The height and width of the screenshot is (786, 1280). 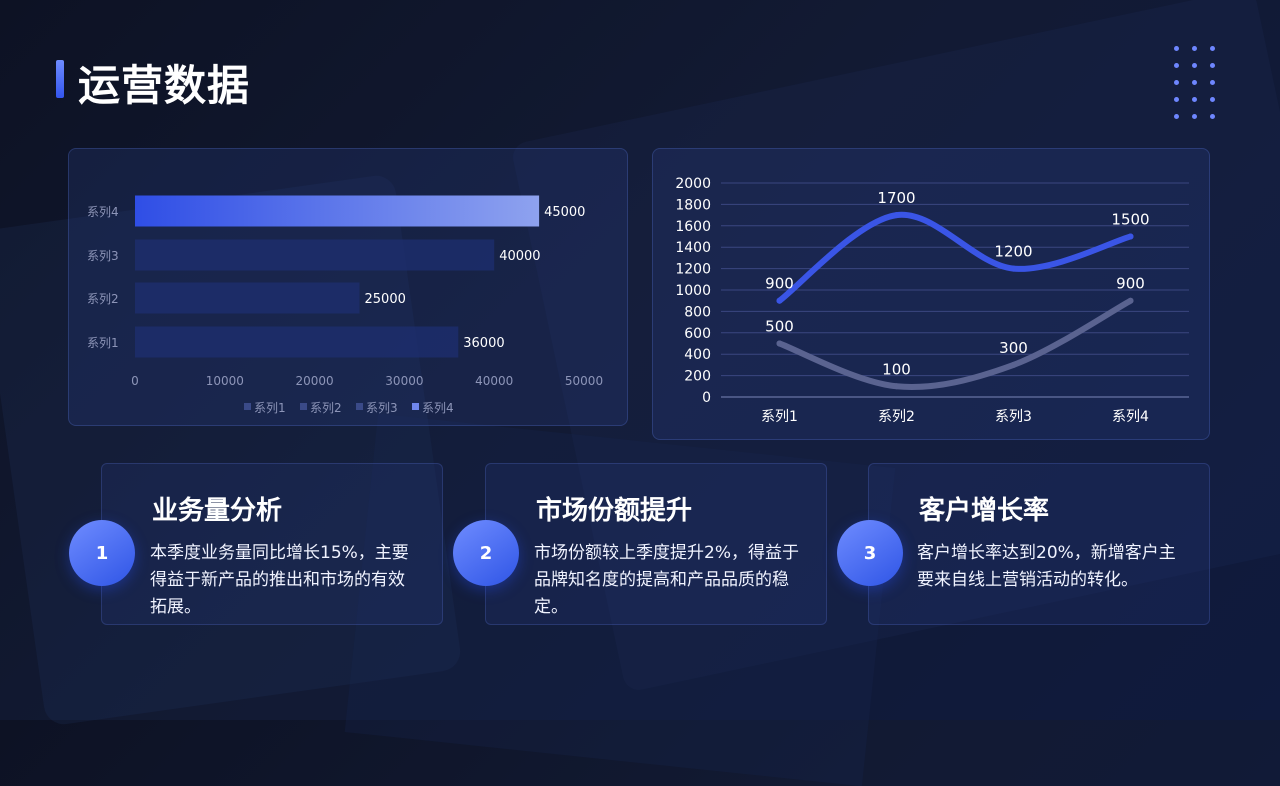 I want to click on data-label: 1700, so click(x=896, y=198).